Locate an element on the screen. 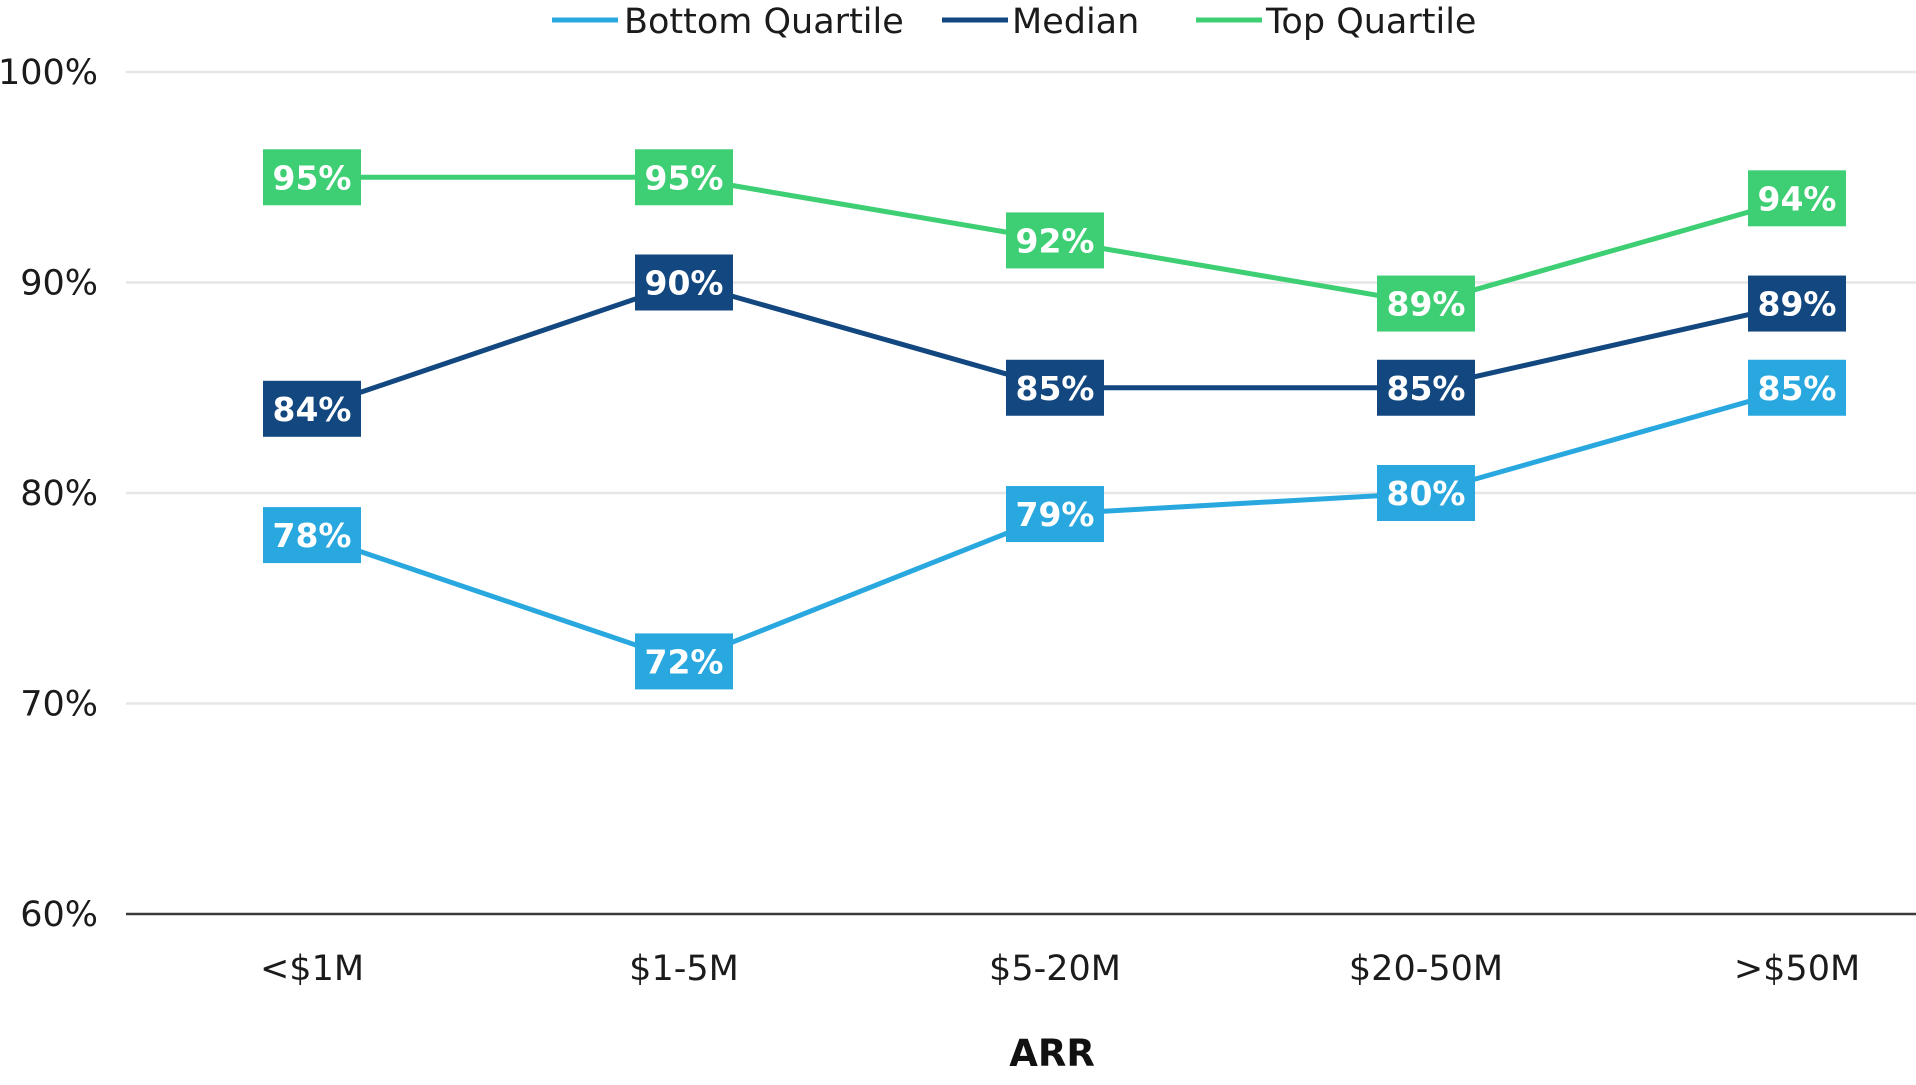 The image size is (1916, 1085). legend: Bottom Quartile Median Top Quartile is located at coordinates (1014, 22).